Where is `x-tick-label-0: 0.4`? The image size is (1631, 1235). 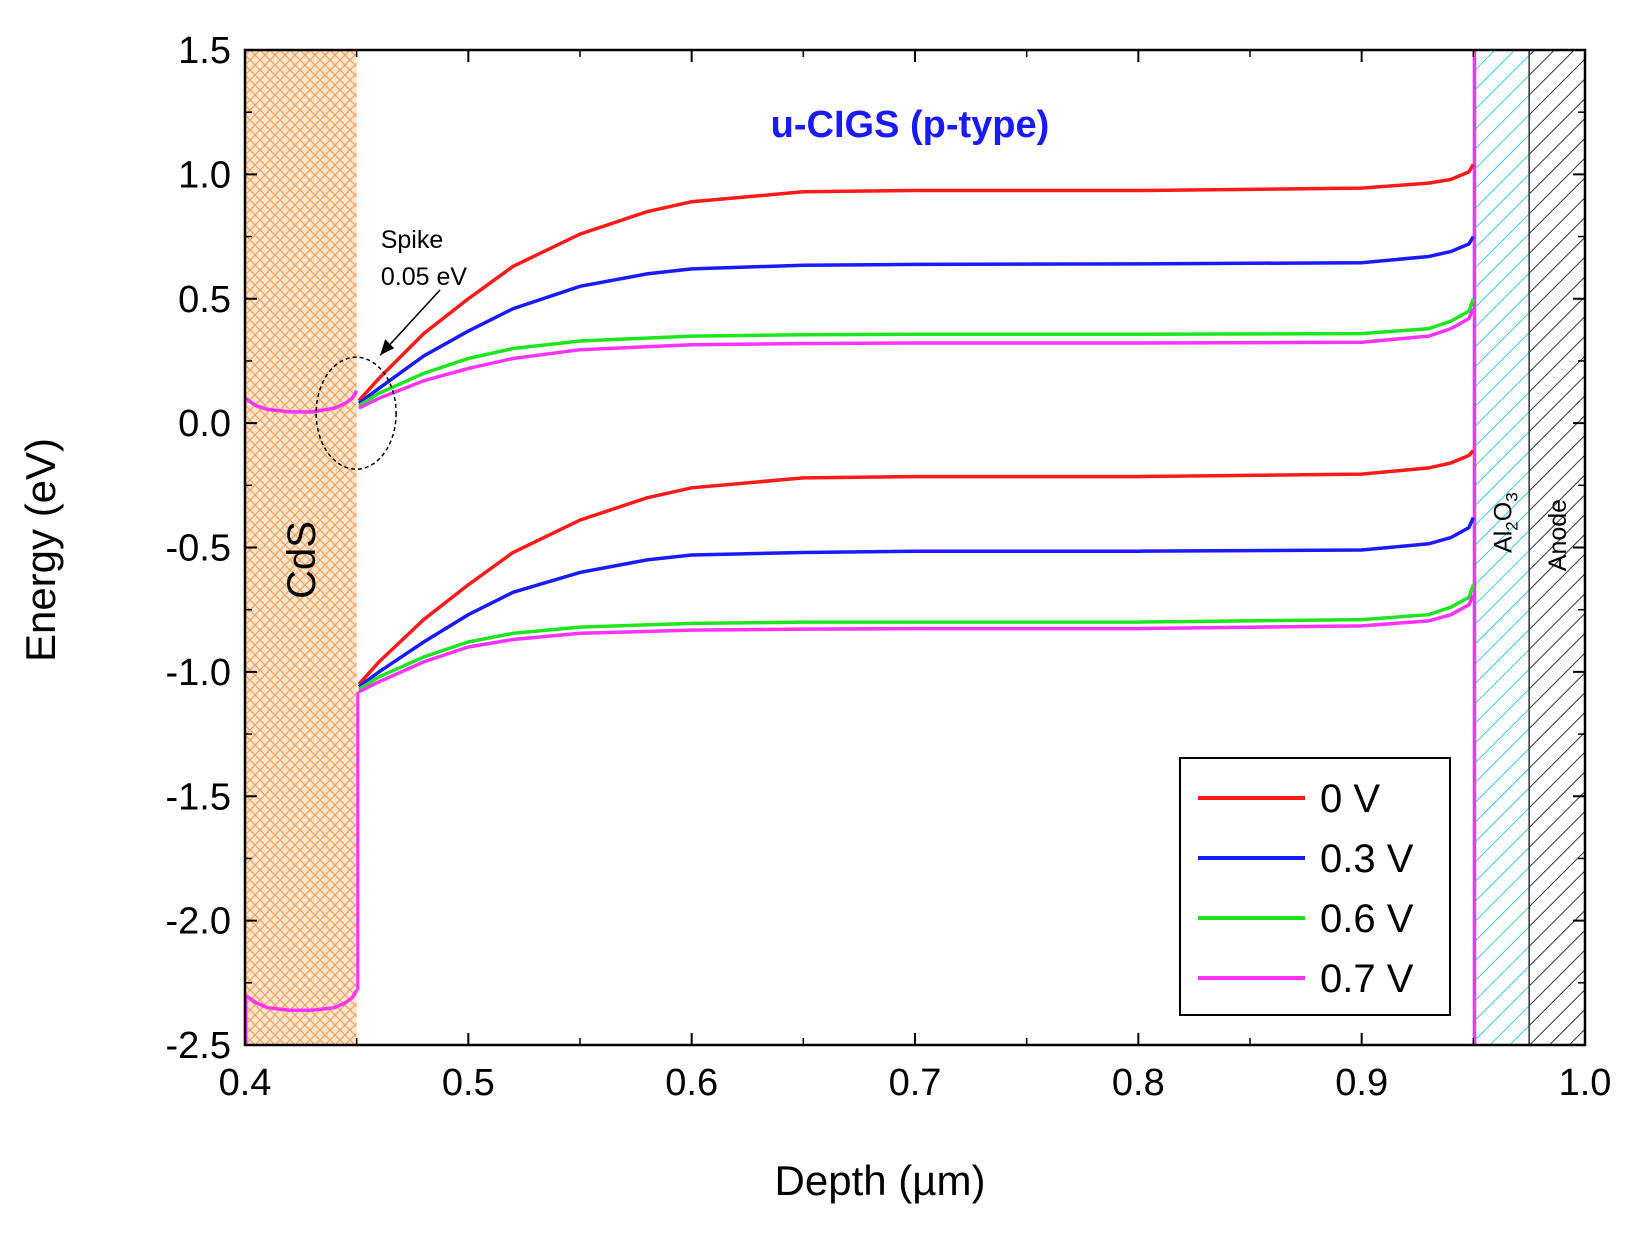
x-tick-label-0: 0.4 is located at coordinates (245, 1083).